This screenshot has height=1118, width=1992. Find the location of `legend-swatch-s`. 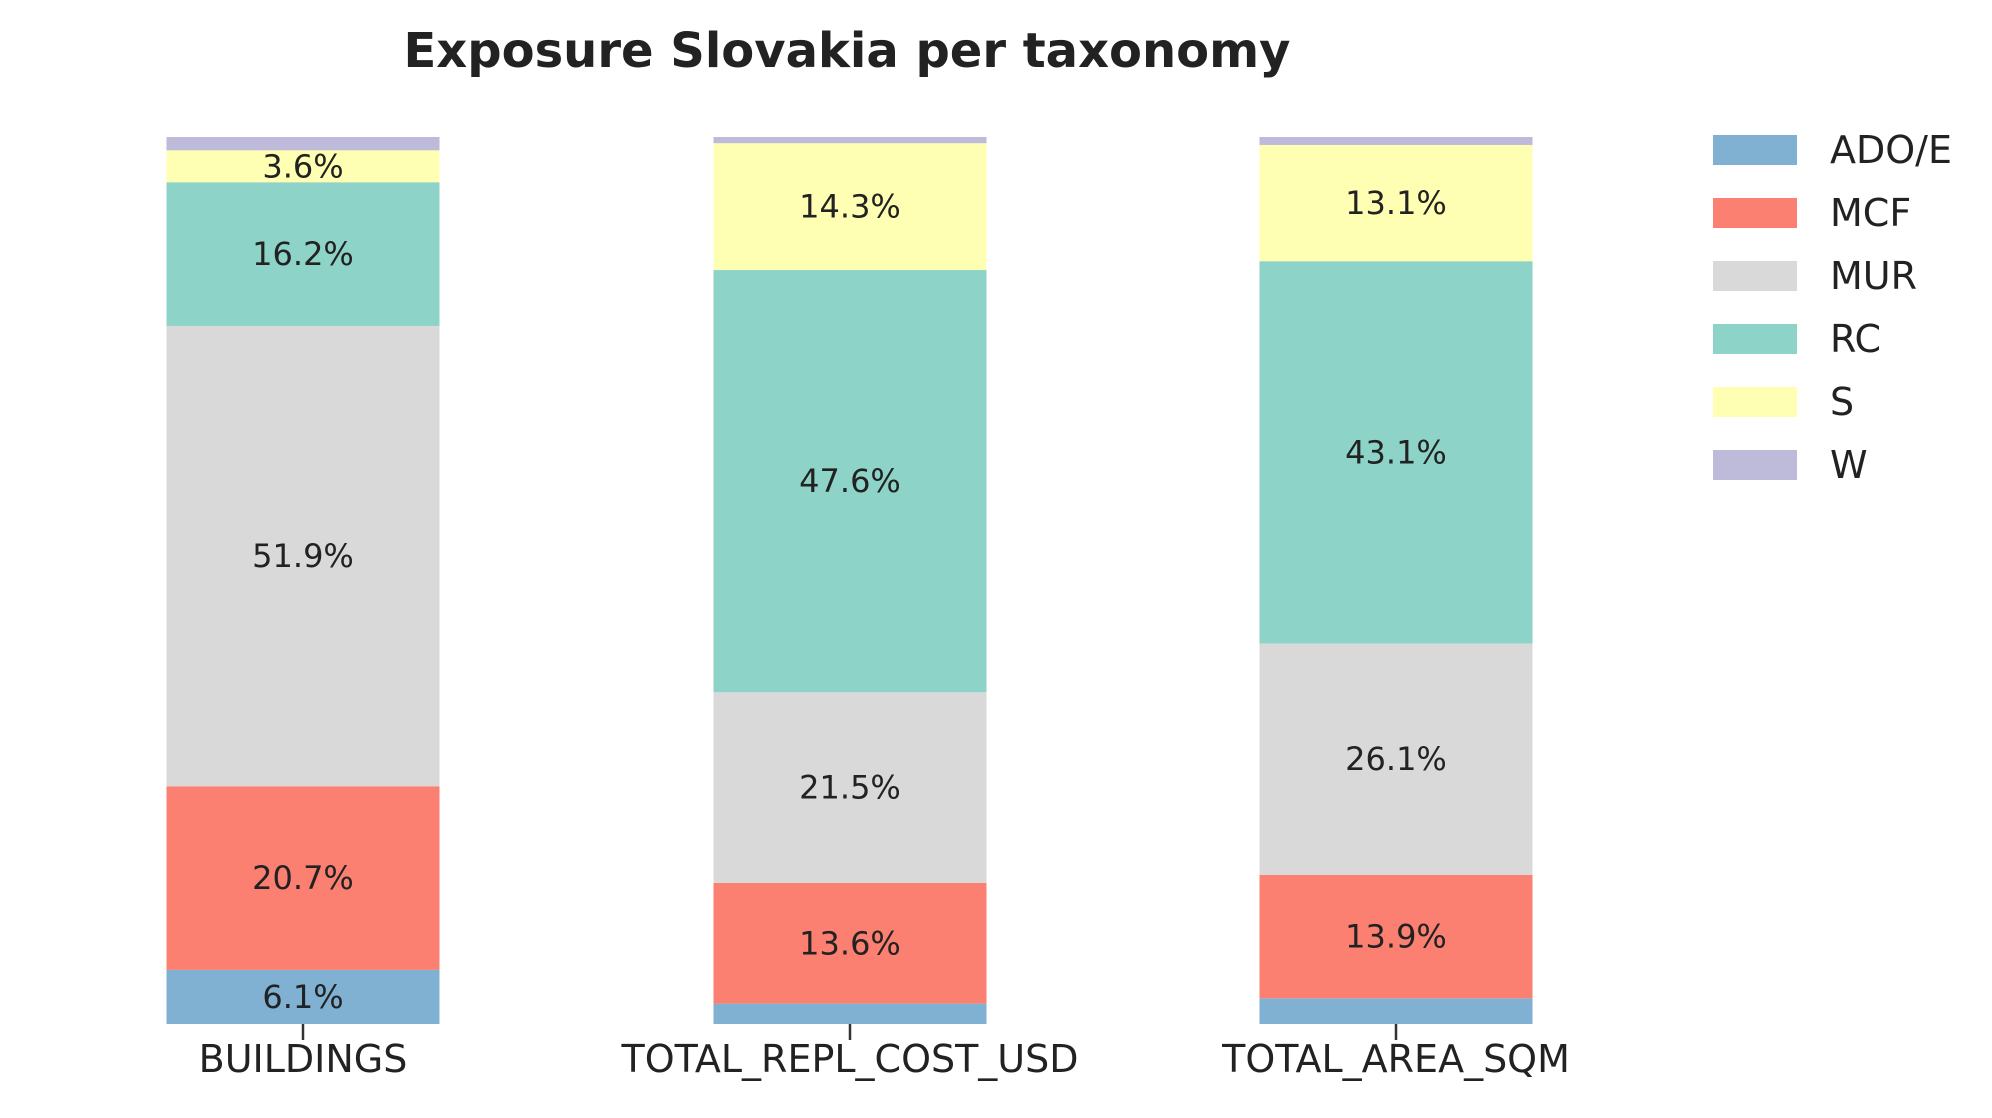

legend-swatch-s is located at coordinates (1755, 402).